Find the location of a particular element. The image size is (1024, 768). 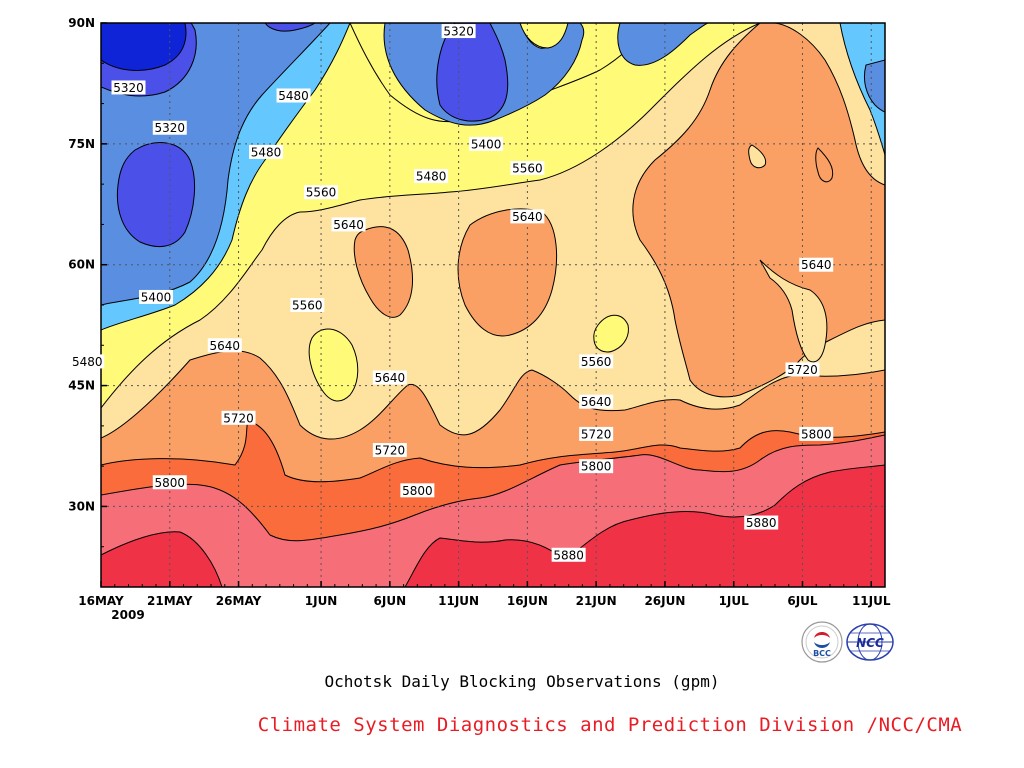

y-tick-label: 60N is located at coordinates (81, 265).